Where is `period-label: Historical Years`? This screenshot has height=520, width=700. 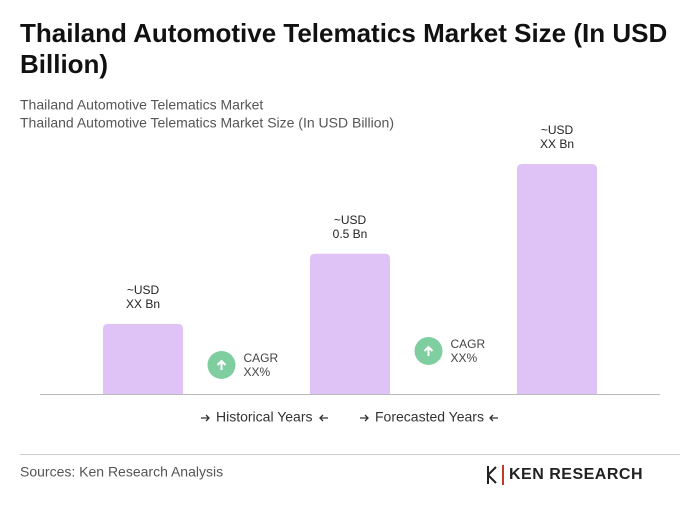 period-label: Historical Years is located at coordinates (264, 417).